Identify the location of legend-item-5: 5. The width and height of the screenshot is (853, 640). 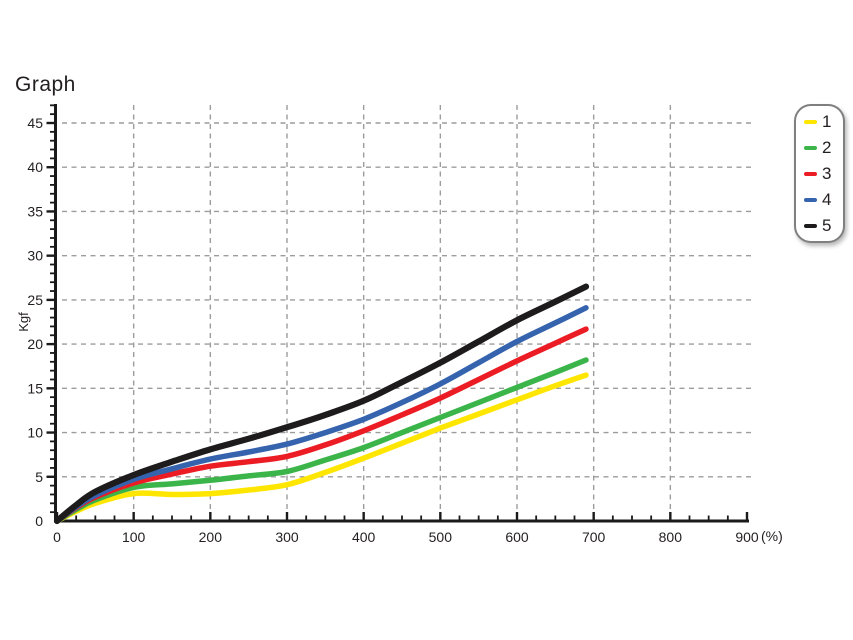
(823, 226).